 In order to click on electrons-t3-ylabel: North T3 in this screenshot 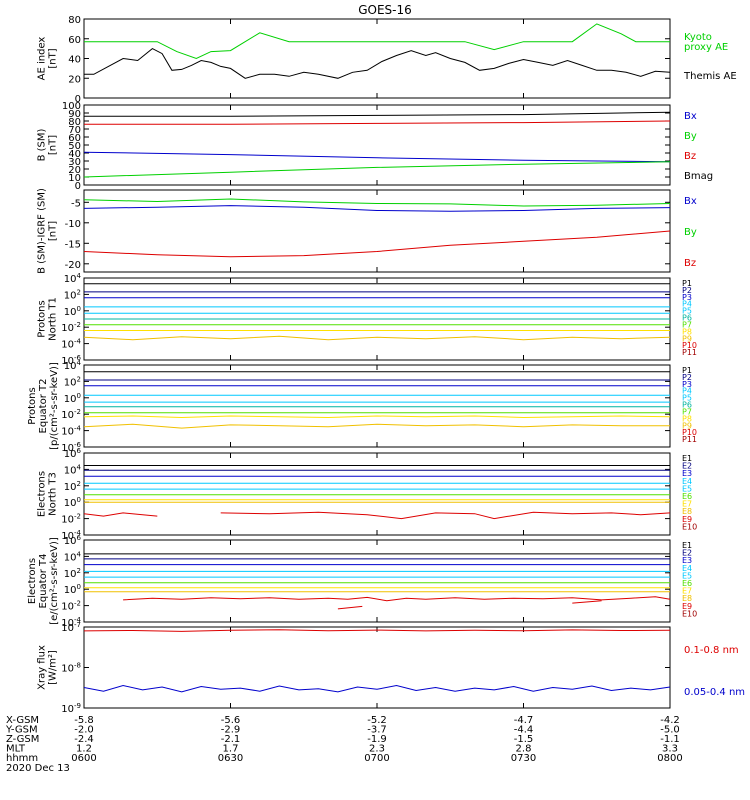, I will do `click(53, 494)`.